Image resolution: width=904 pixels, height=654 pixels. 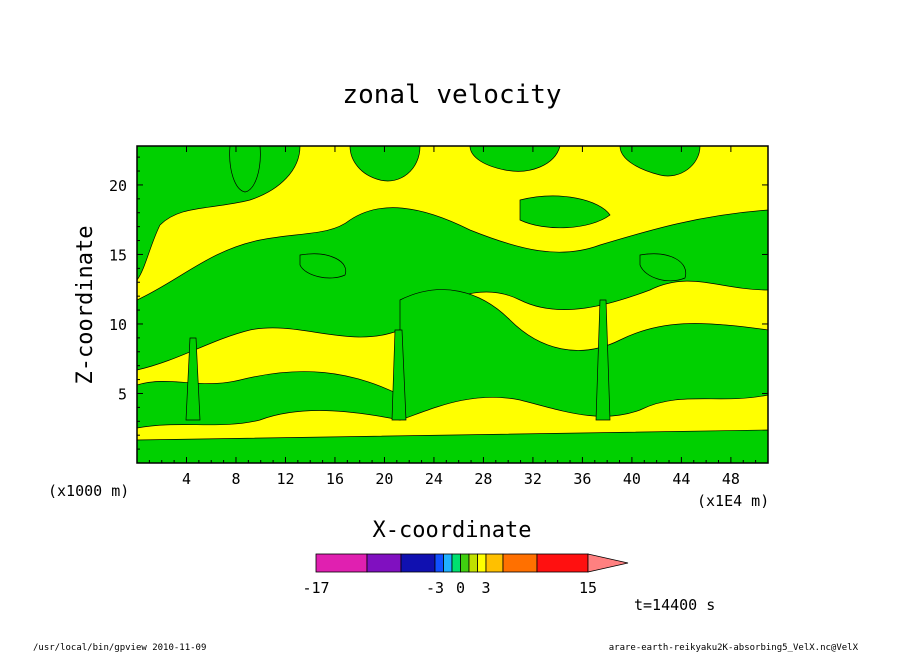 What do you see at coordinates (186, 479) in the screenshot?
I see `x-tick-label: 4` at bounding box center [186, 479].